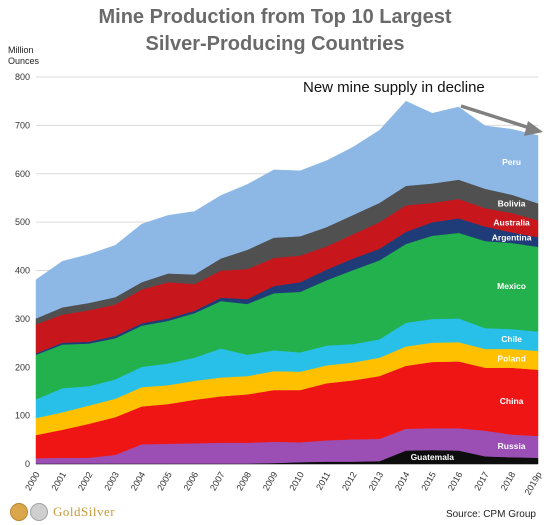 The image size is (550, 525). Describe the element at coordinates (512, 238) in the screenshot. I see `series-label-argentina: Argentina` at that location.